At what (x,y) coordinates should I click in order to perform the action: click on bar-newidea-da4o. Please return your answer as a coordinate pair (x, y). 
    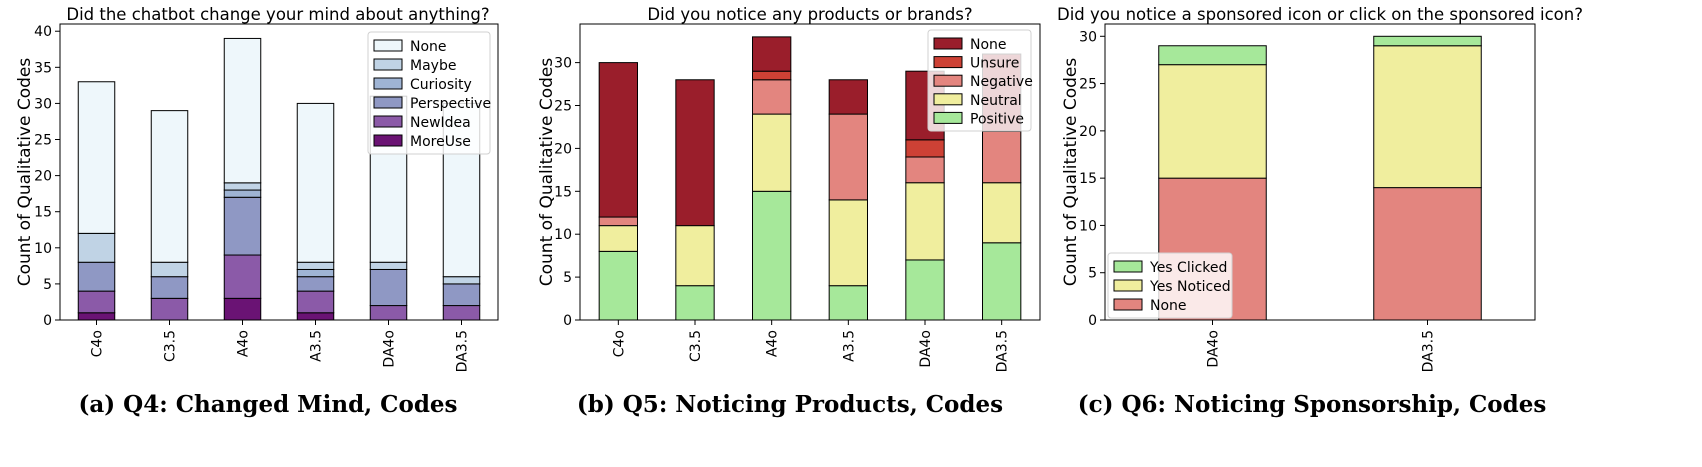
    Looking at the image, I should click on (388, 313).